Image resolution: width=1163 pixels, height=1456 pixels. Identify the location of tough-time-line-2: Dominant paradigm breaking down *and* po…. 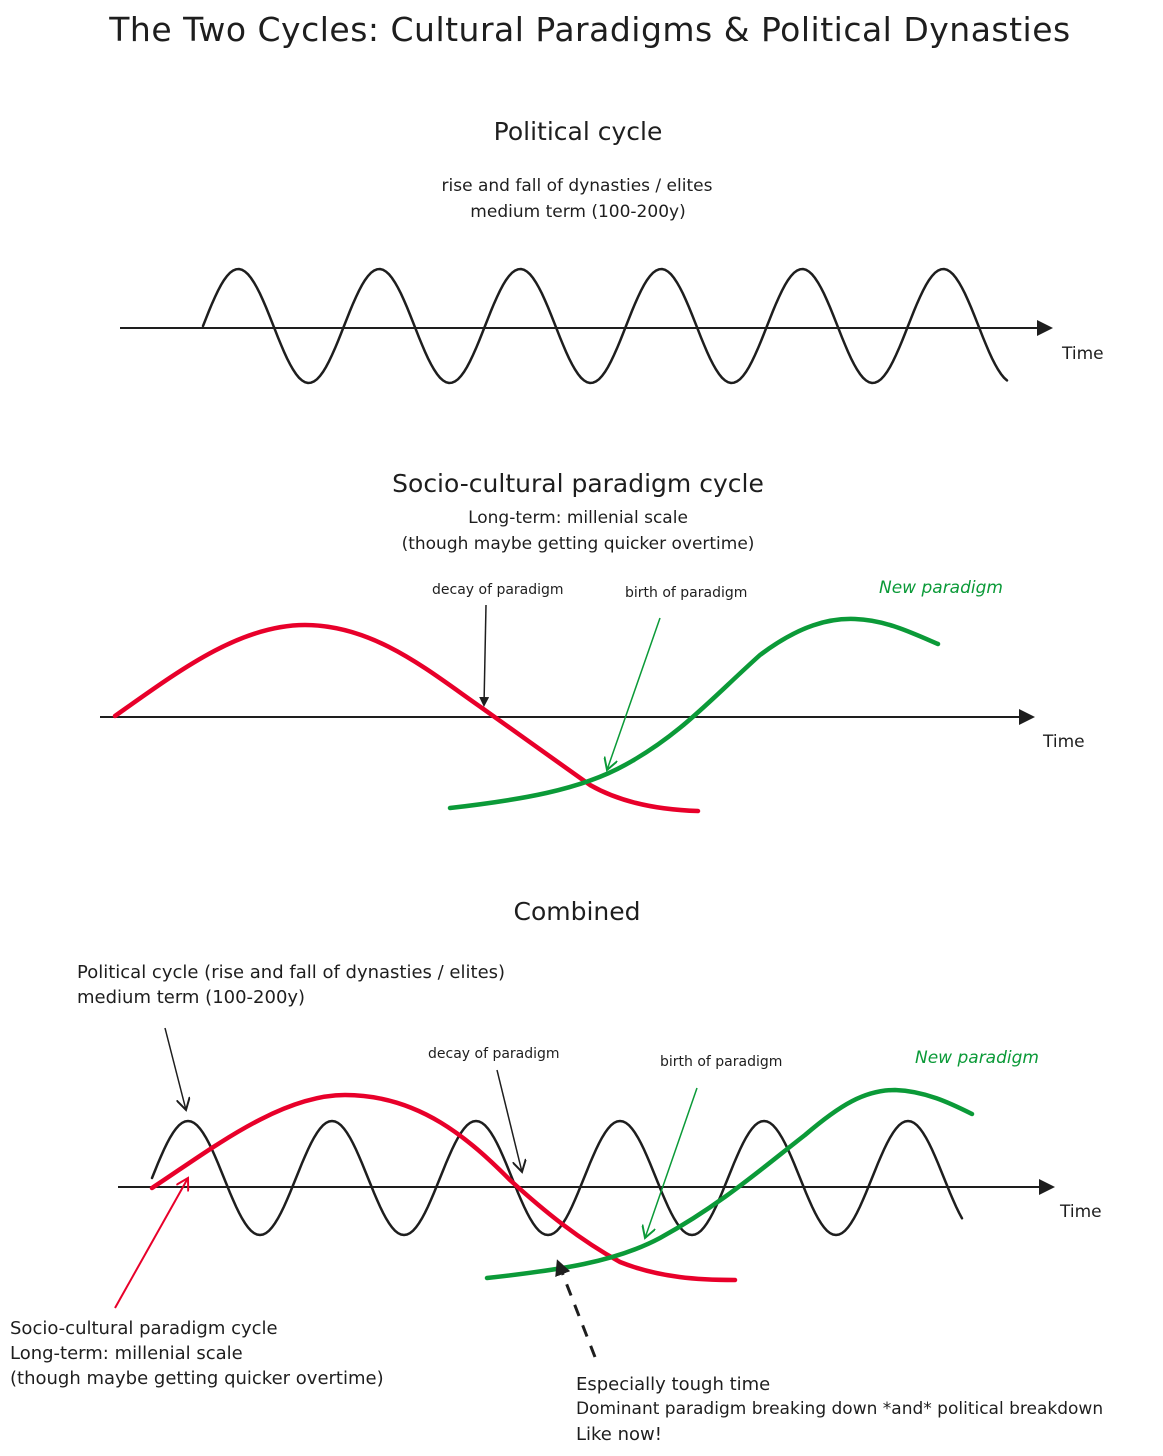
(840, 1409).